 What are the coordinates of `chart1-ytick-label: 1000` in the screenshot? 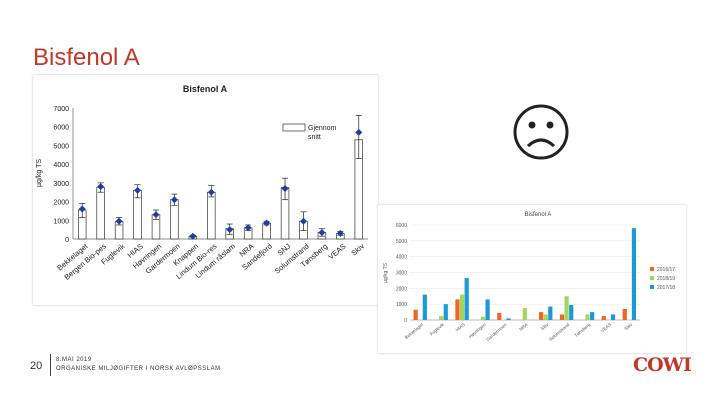 It's located at (61, 221).